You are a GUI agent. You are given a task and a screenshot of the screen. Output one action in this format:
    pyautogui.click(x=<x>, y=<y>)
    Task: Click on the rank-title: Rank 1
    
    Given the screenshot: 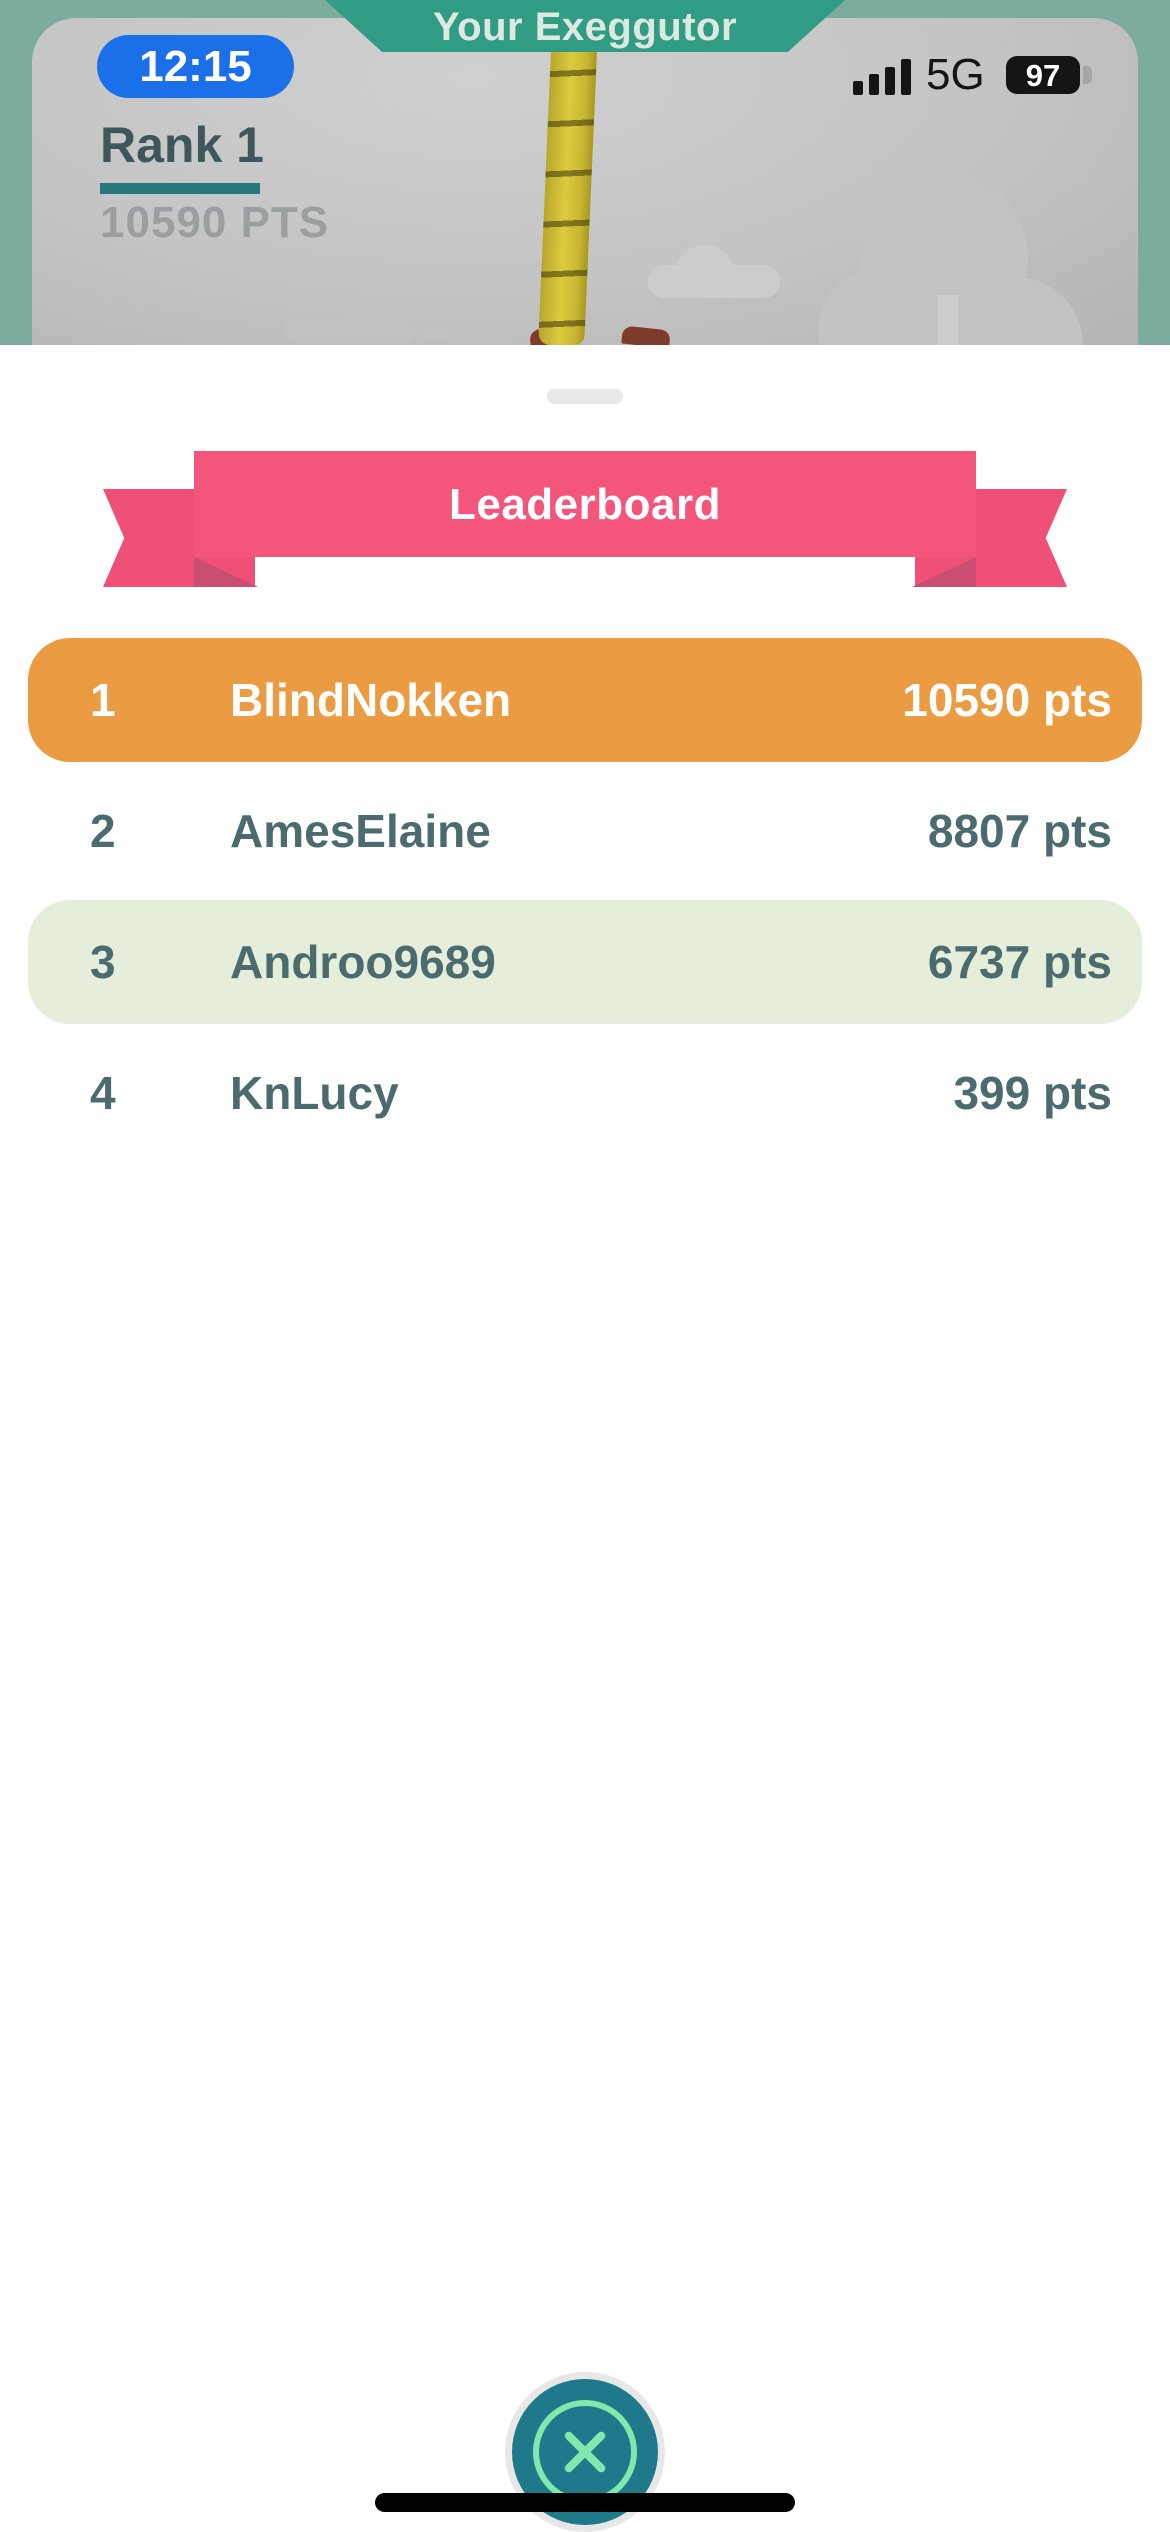 What is the action you would take?
    pyautogui.click(x=182, y=145)
    